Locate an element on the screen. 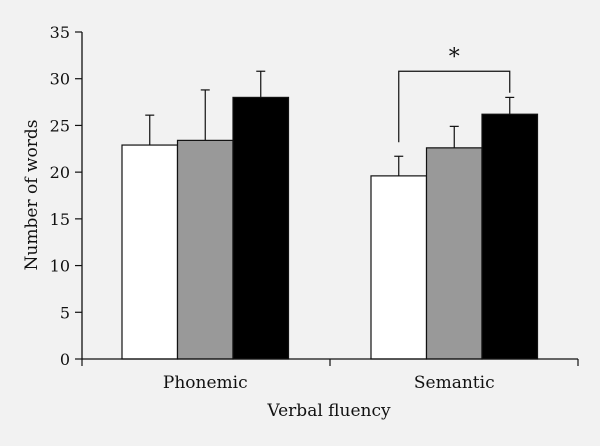 This screenshot has height=446, width=600. y-tick-label-5: 25 is located at coordinates (60, 125).